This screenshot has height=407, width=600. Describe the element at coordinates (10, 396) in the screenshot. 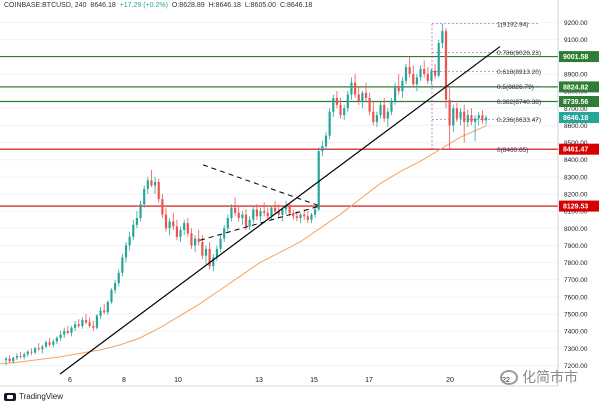

I see `tradingview-icon` at that location.